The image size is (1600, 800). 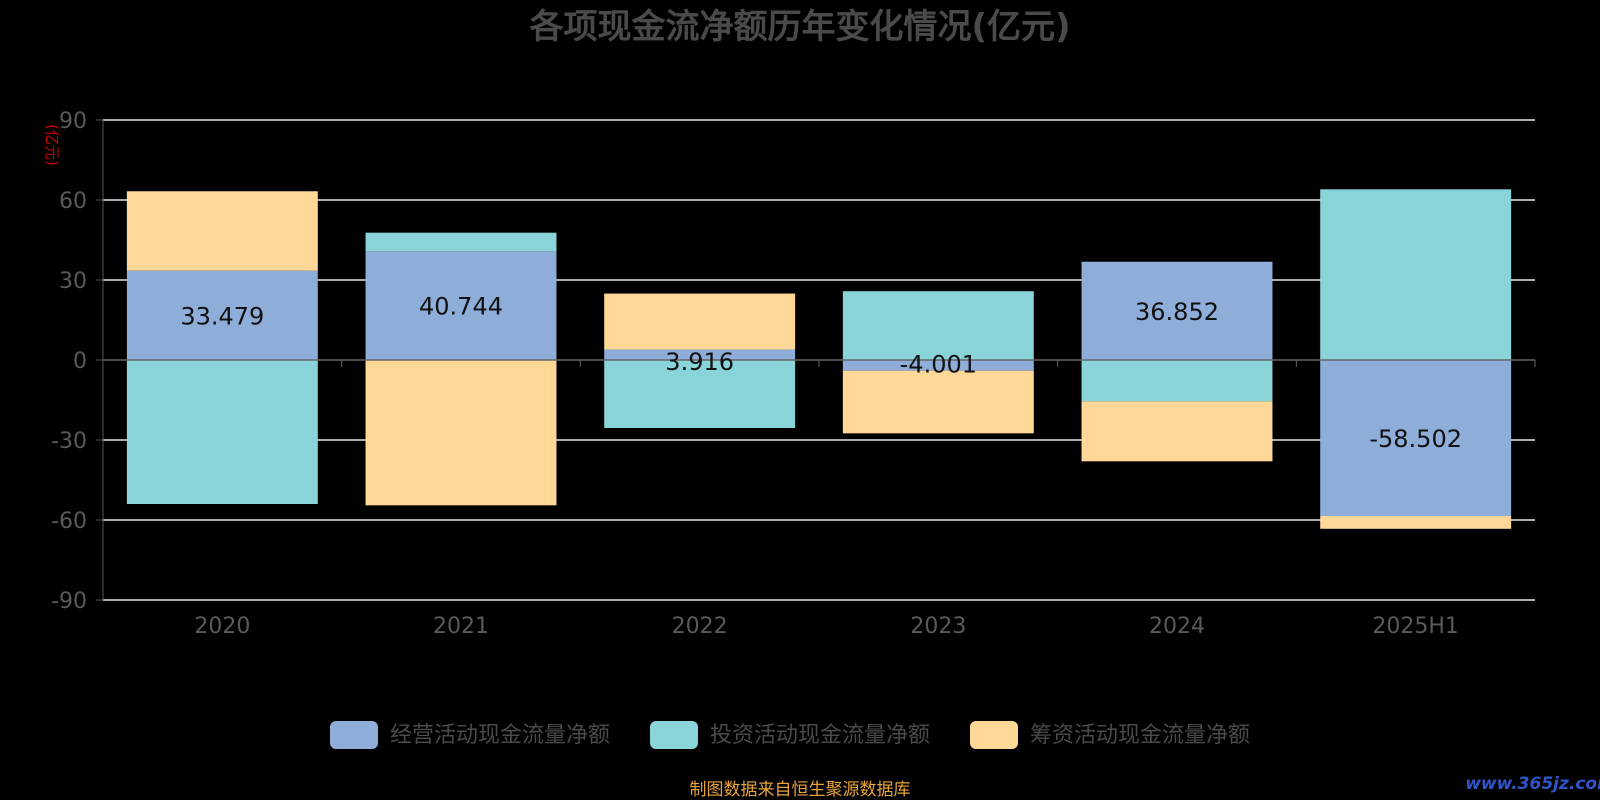 I want to click on bar-3-2020, so click(x=222, y=231).